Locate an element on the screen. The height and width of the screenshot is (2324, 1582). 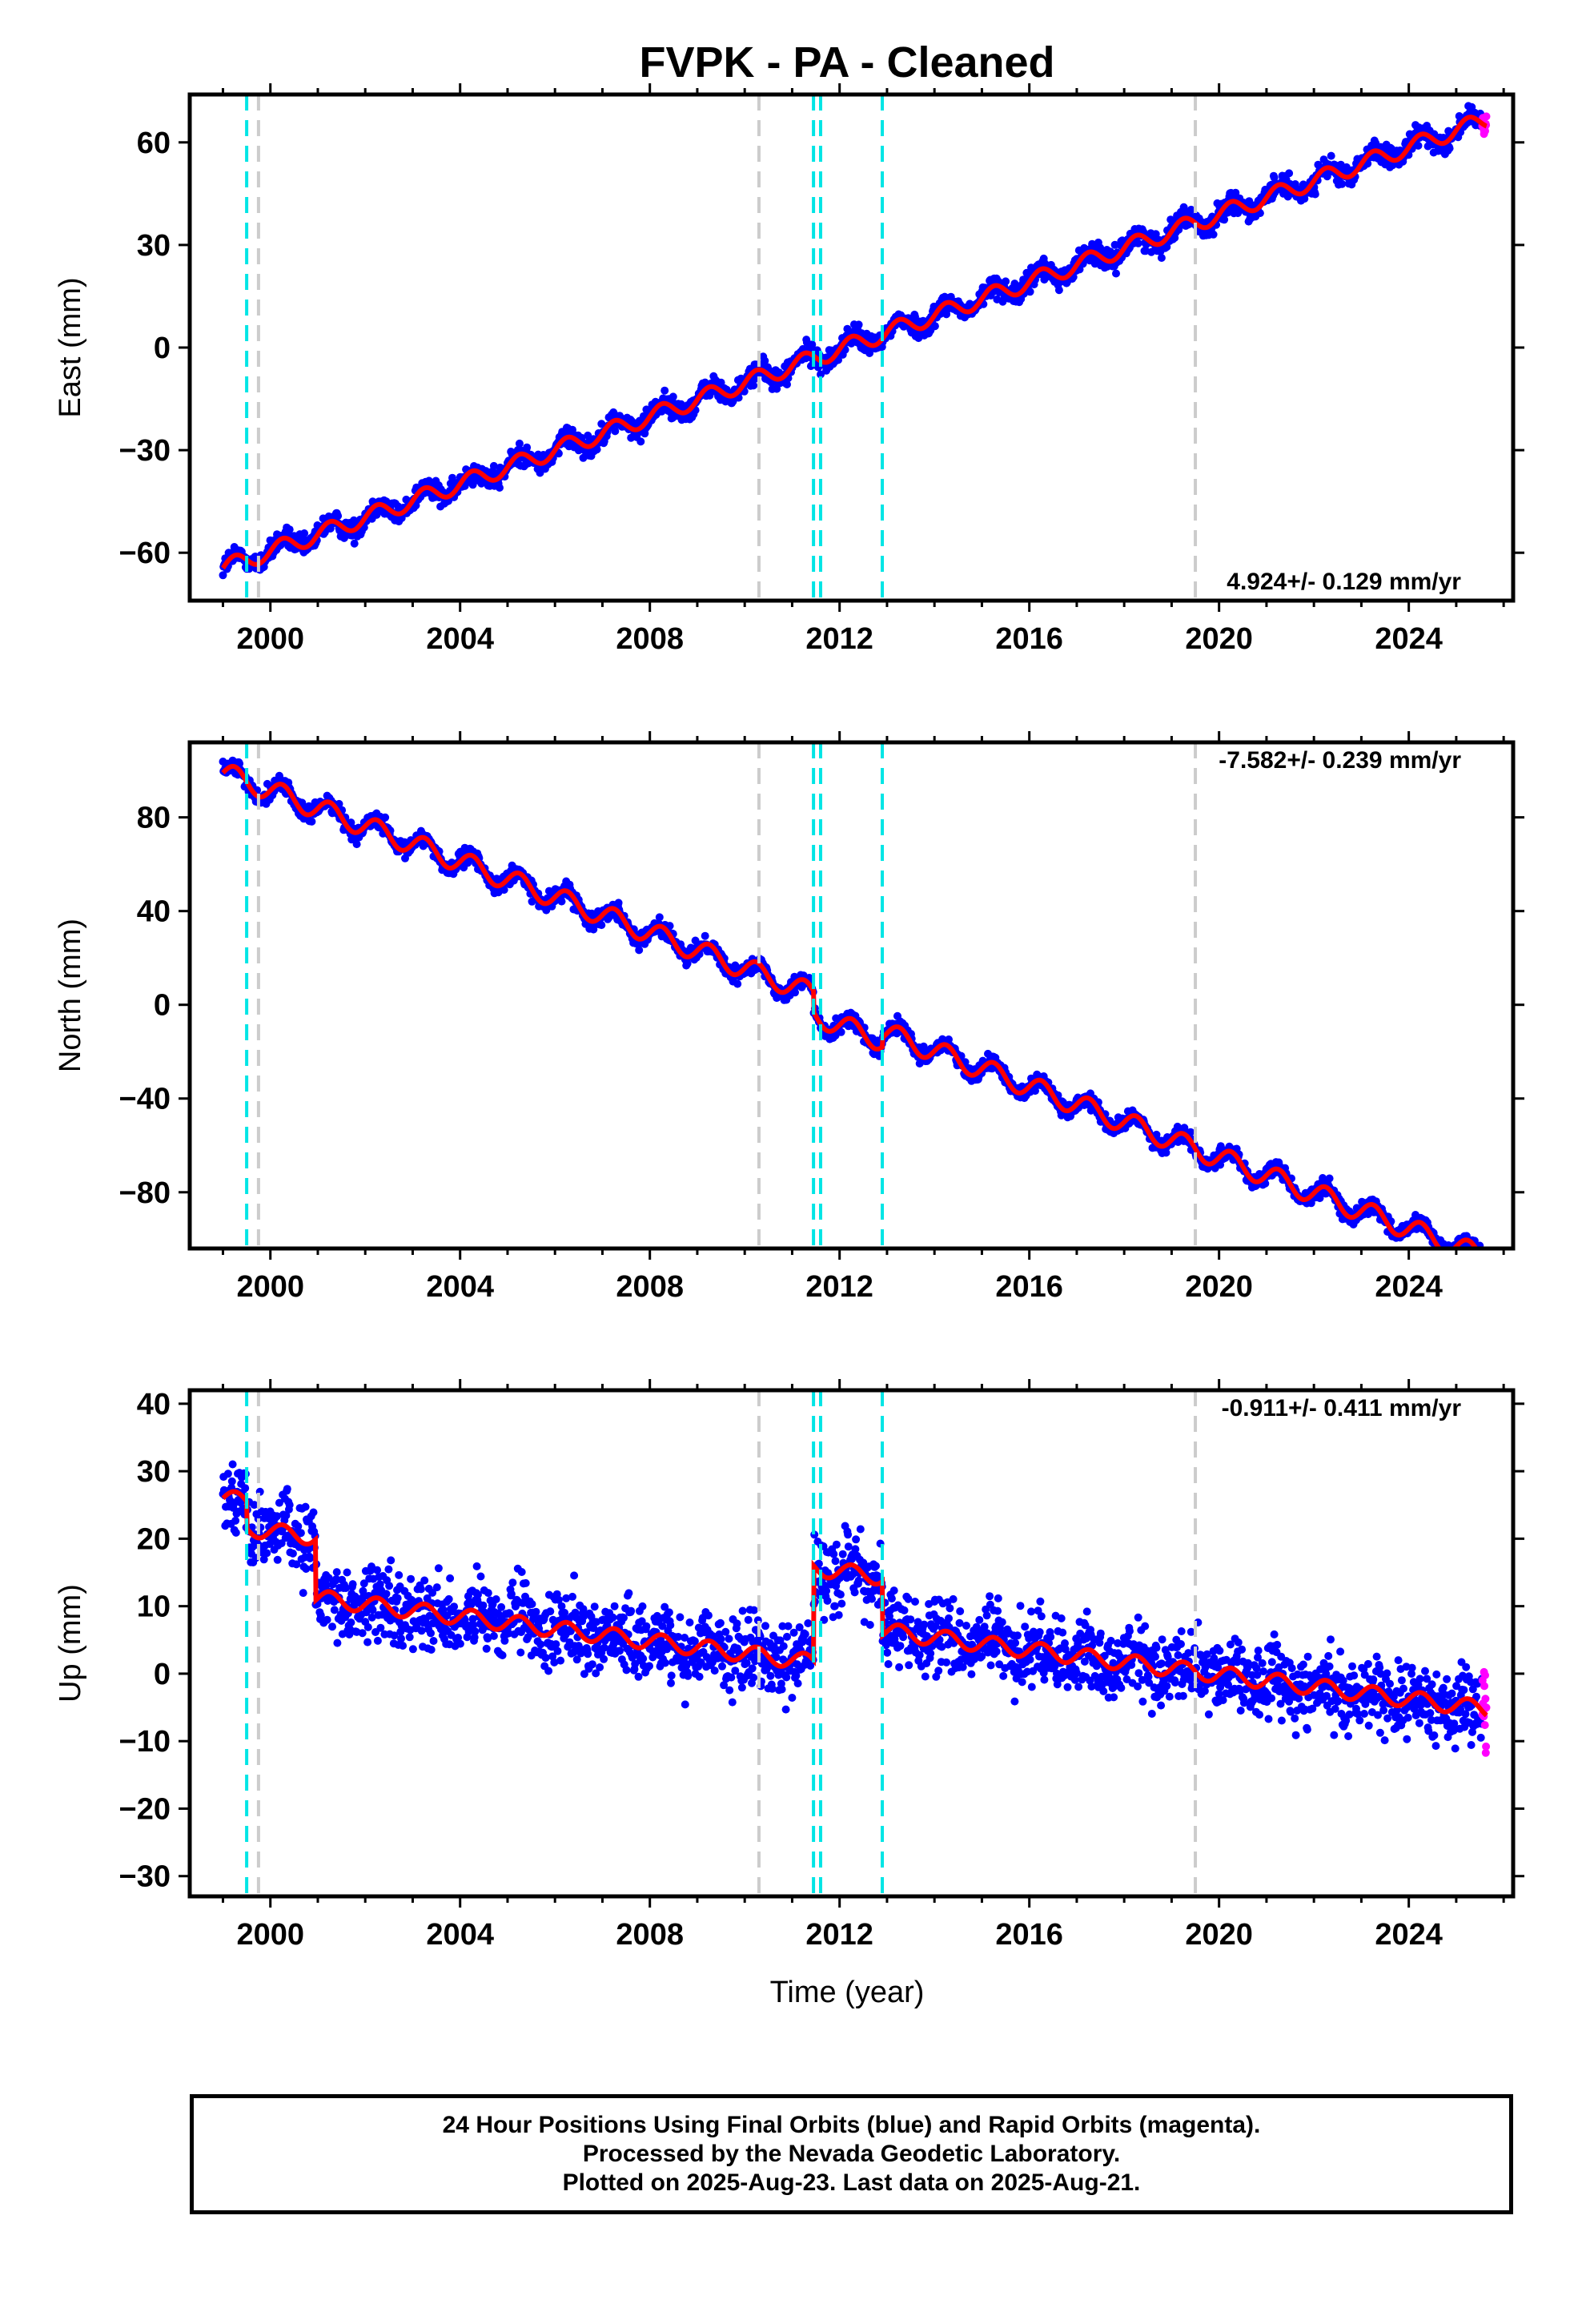
y-axis-title-north: North (mm) is located at coordinates (70, 995).